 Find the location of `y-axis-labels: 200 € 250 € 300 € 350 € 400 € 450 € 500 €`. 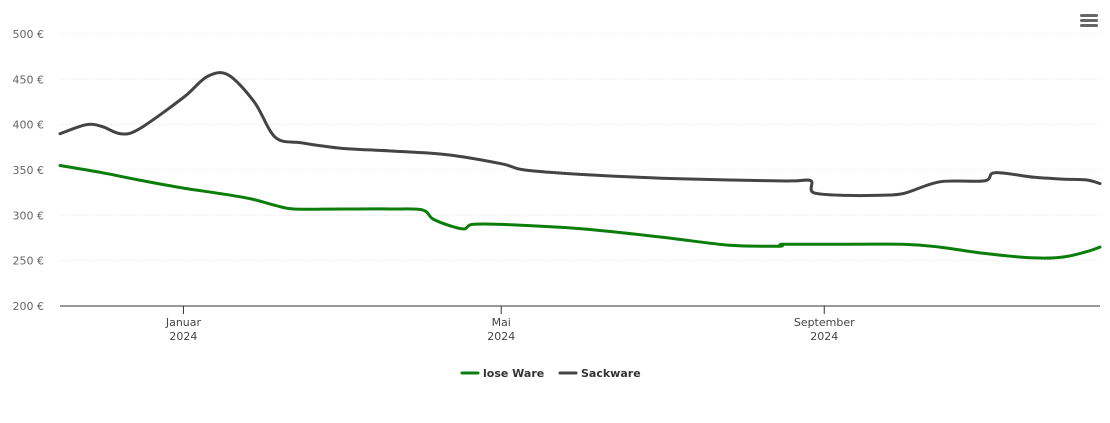

y-axis-labels: 200 € 250 € 300 € 350 € 400 € 450 € 500 € is located at coordinates (29, 170).